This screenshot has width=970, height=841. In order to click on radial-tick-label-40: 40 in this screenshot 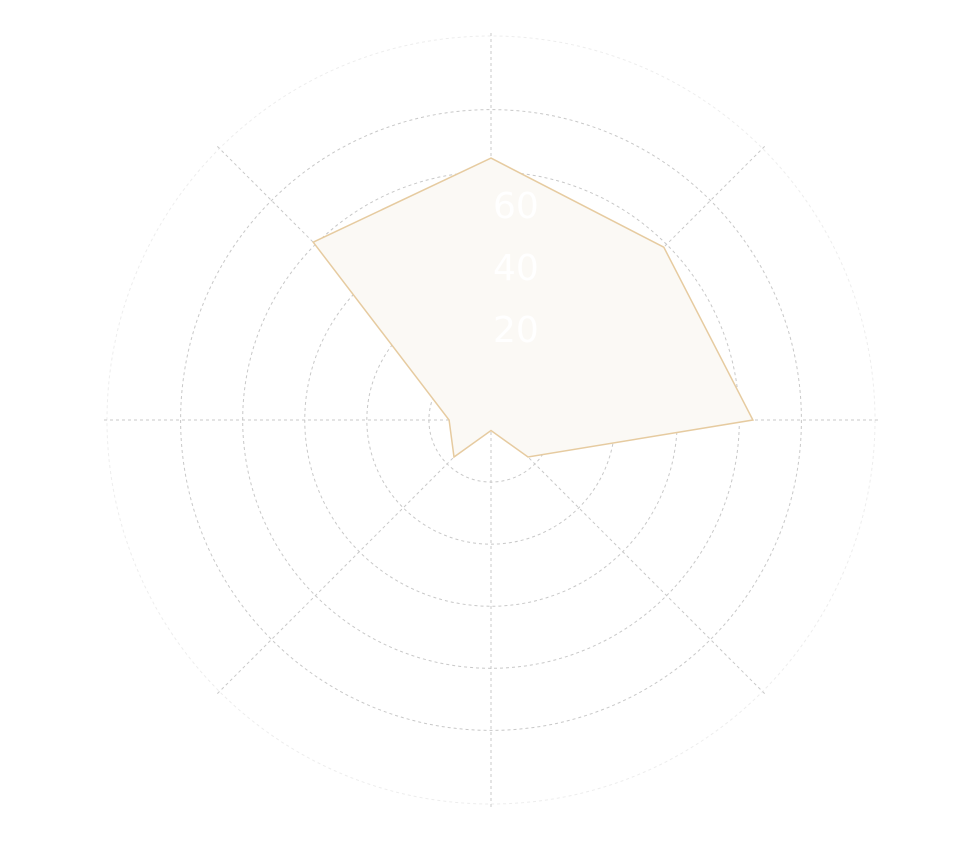, I will do `click(516, 268)`.